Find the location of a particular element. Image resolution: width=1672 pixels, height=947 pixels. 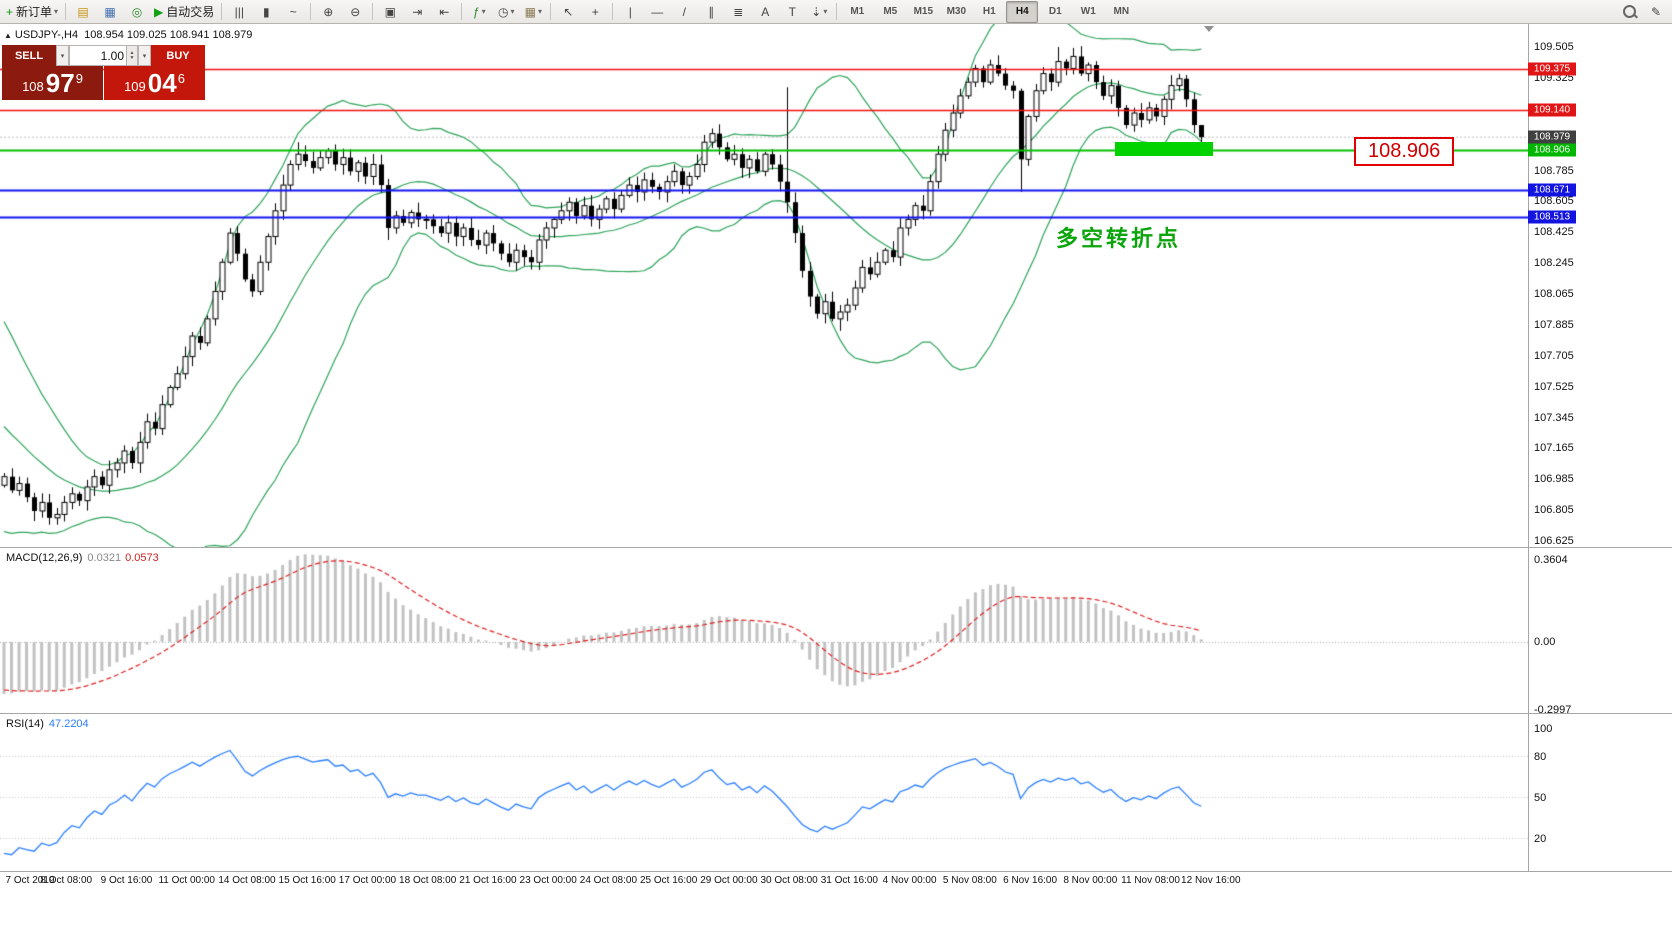

new-order-button: + 新订单 ▾ is located at coordinates (32, 12).